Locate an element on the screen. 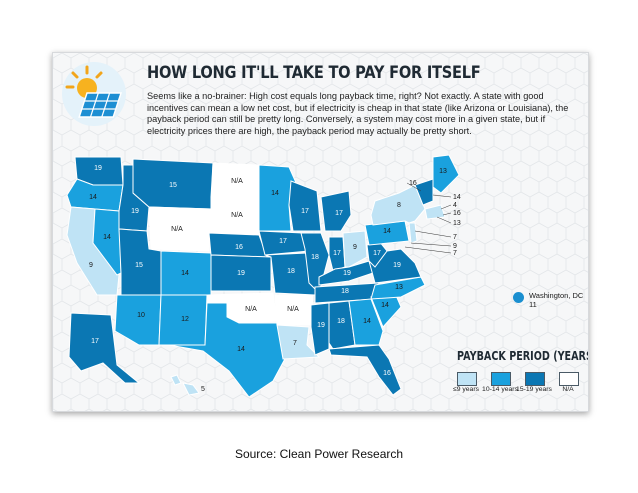  state-value-ne: 16 is located at coordinates (239, 247).